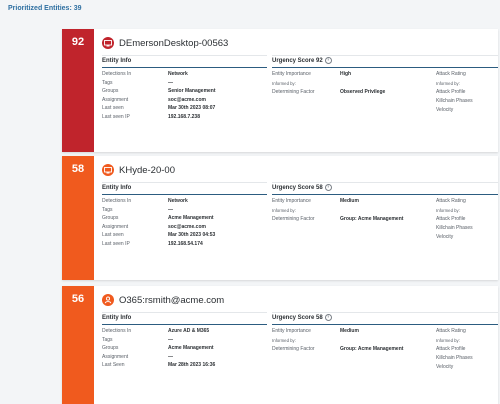  What do you see at coordinates (174, 43) in the screenshot?
I see `entity-name-link: DEmersonDesktop-00563` at bounding box center [174, 43].